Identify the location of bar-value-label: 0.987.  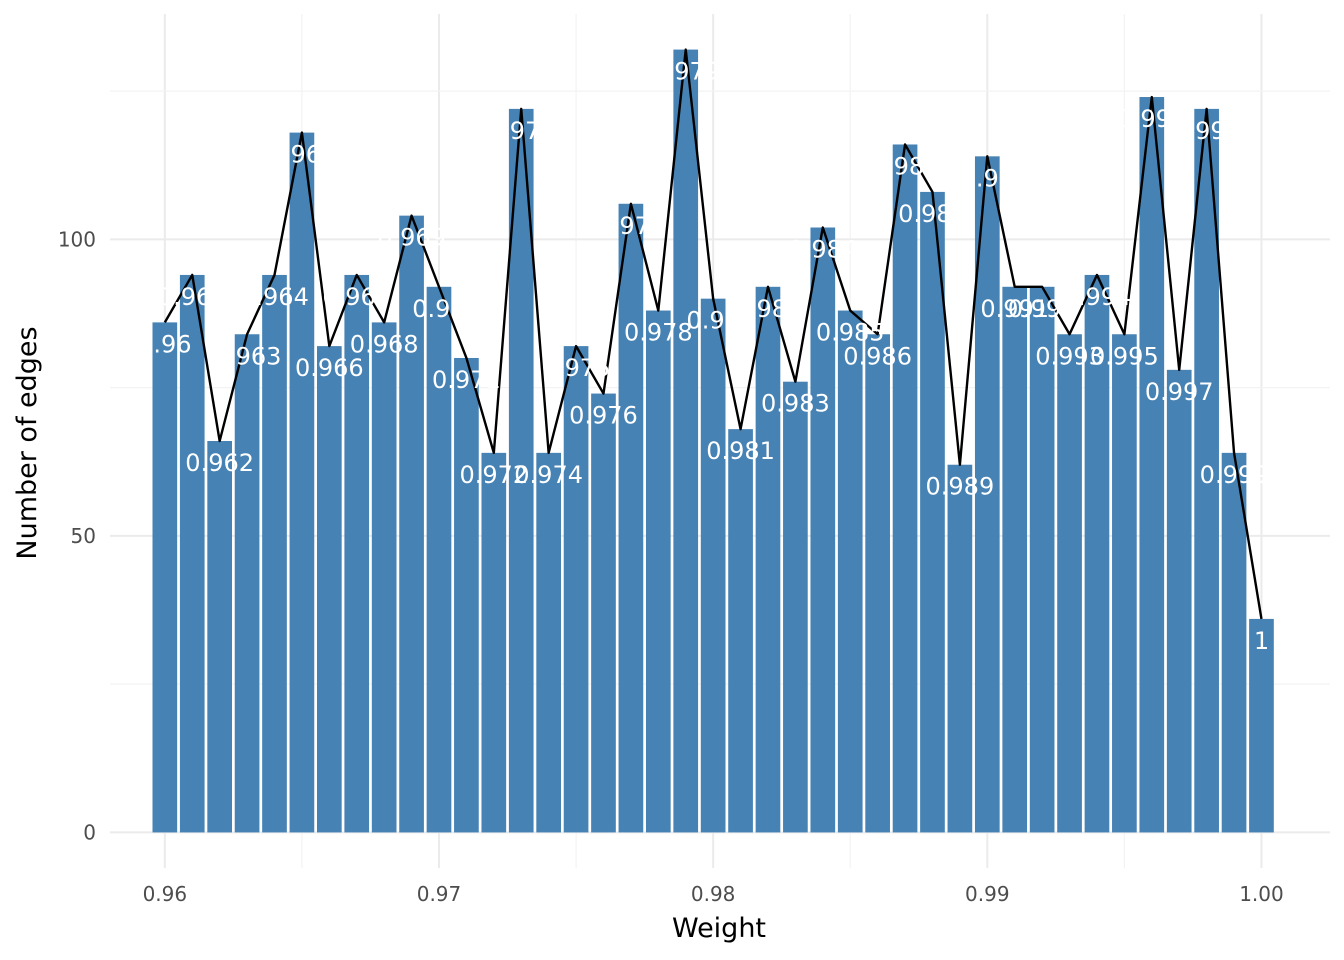
(905, 166).